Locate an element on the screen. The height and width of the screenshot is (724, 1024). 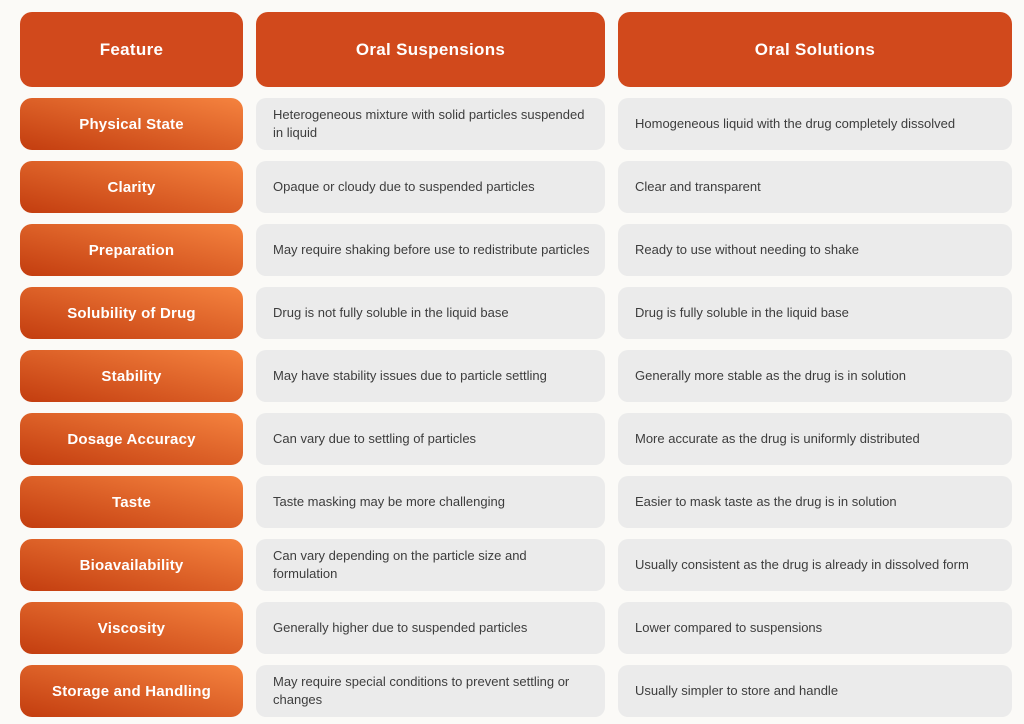
solutions-cell-storage-handling: Usually simpler to store and handle is located at coordinates (815, 691).